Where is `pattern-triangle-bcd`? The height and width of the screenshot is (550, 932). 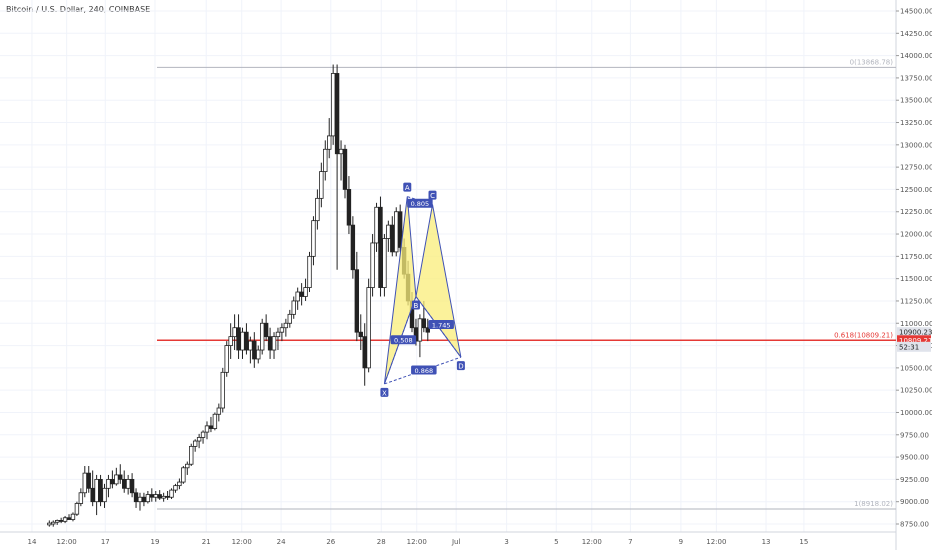 pattern-triangle-bcd is located at coordinates (438, 281).